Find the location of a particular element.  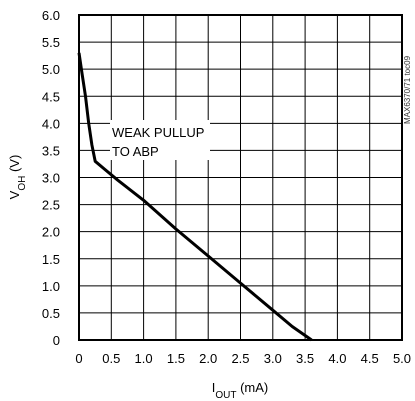

y-tick-label: 2.5 is located at coordinates (51, 205).